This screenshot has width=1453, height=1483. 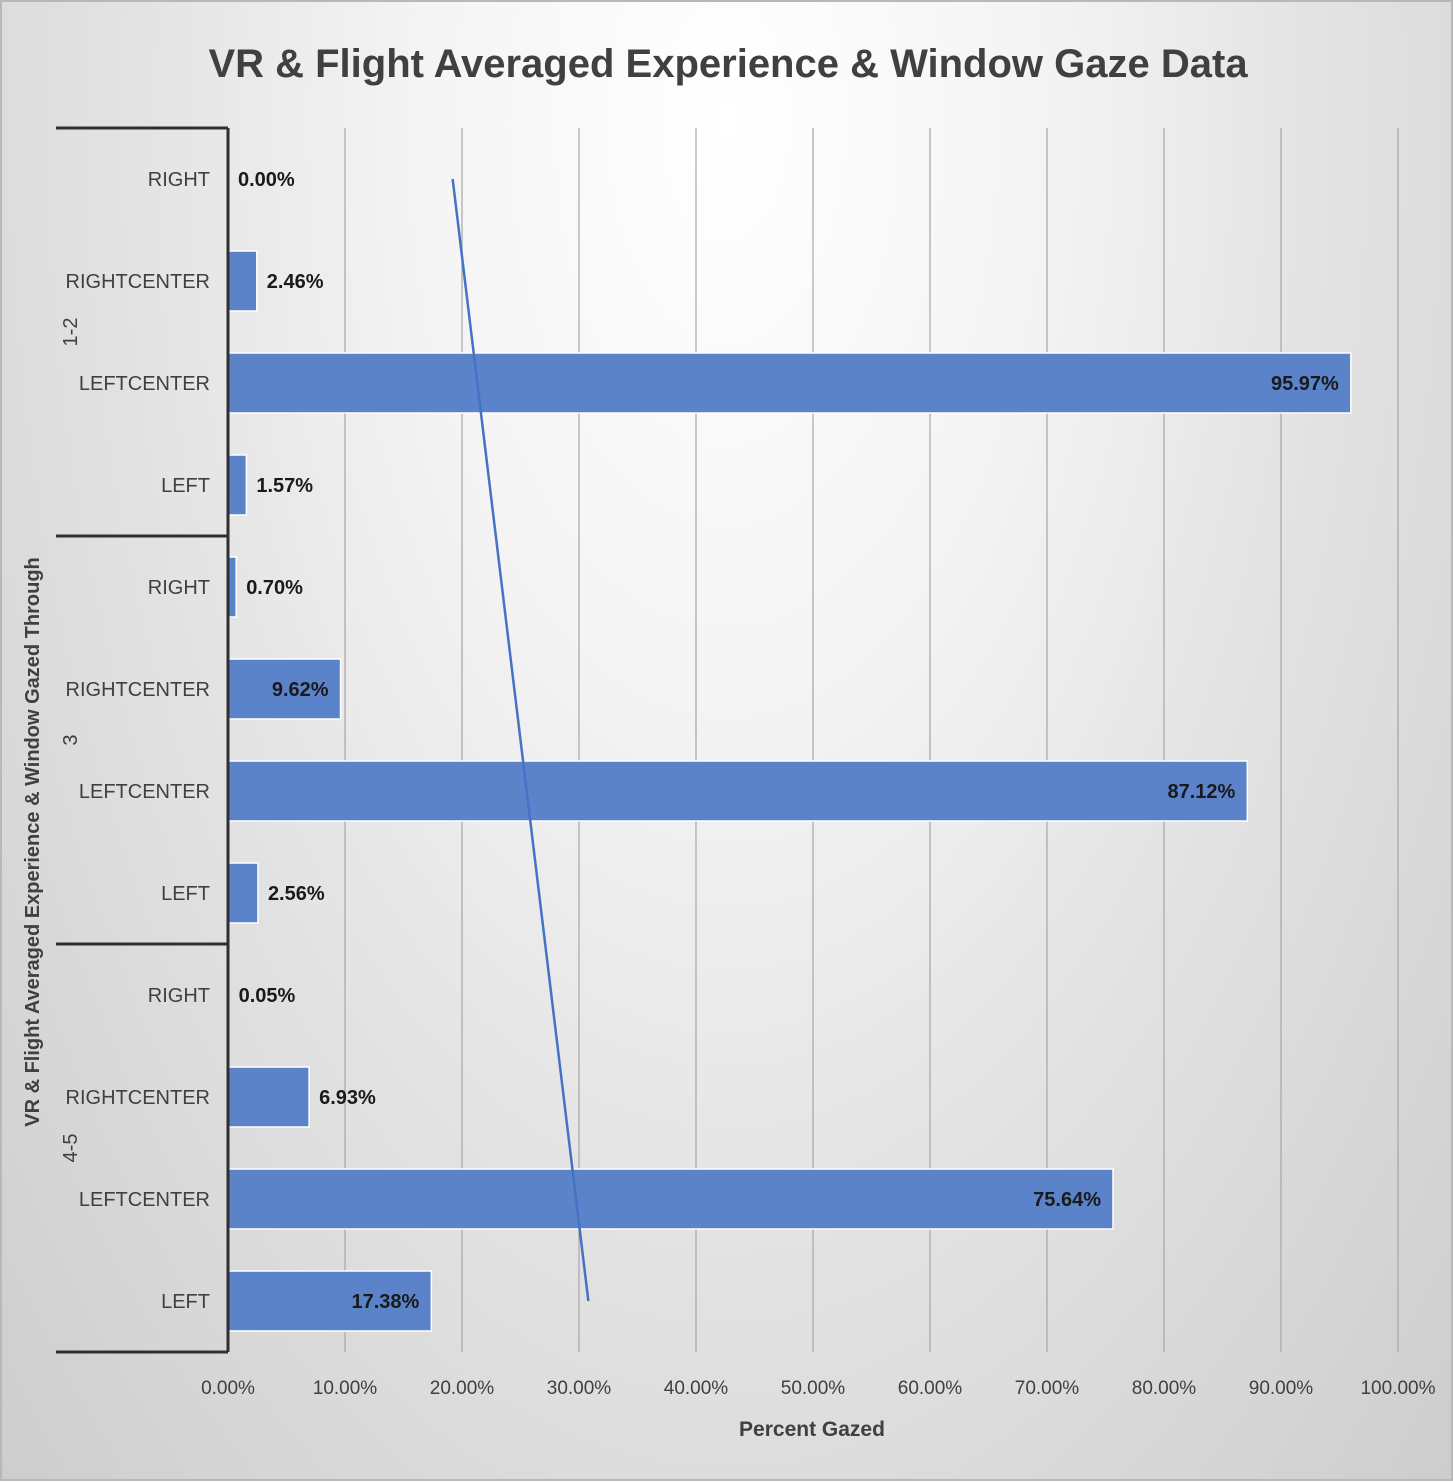 I want to click on x-axis-title: Percent Gazed, so click(x=812, y=1429).